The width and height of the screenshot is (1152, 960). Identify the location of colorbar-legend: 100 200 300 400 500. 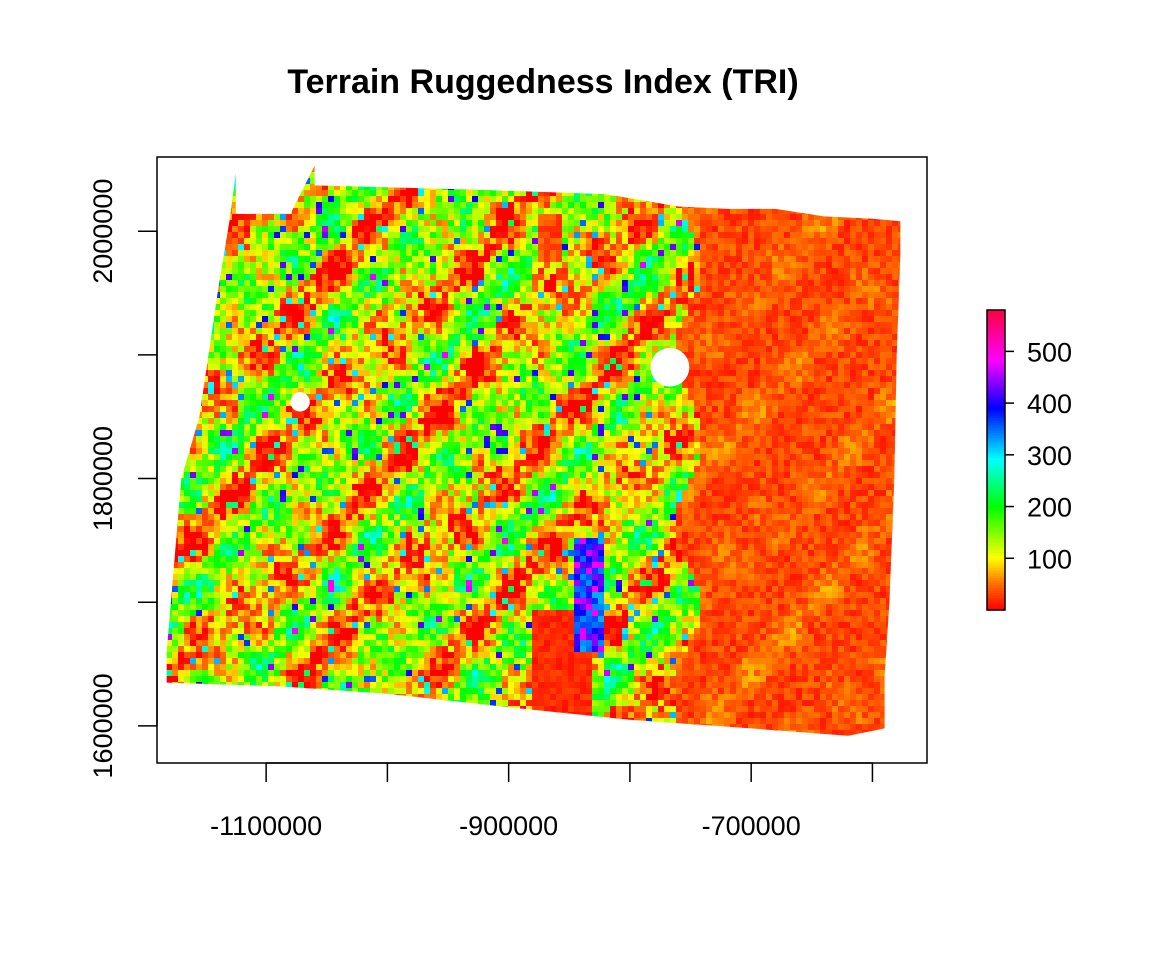
(1029, 460).